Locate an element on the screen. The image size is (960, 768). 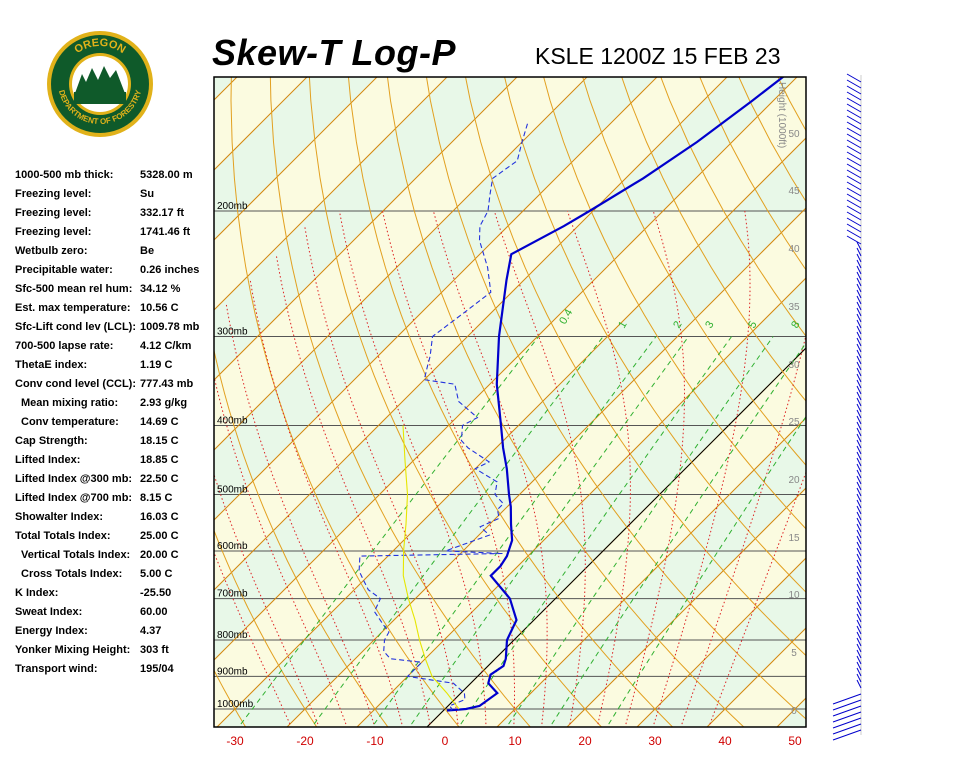
index-row: Sfc-500 mean rel hum: 34.12 % is located at coordinates (115, 293).